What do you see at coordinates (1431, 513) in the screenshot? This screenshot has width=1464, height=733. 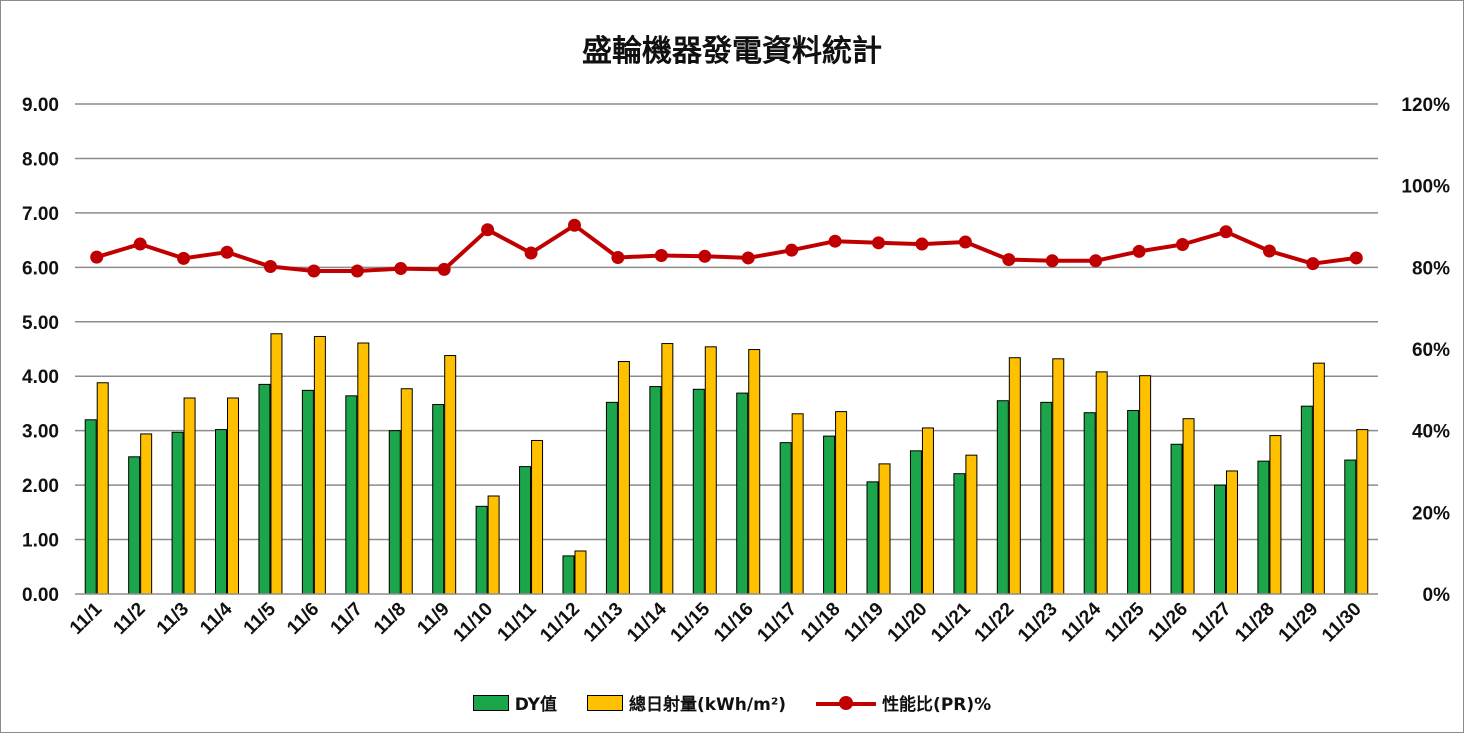 I see `y2-tick-label: 20%` at bounding box center [1431, 513].